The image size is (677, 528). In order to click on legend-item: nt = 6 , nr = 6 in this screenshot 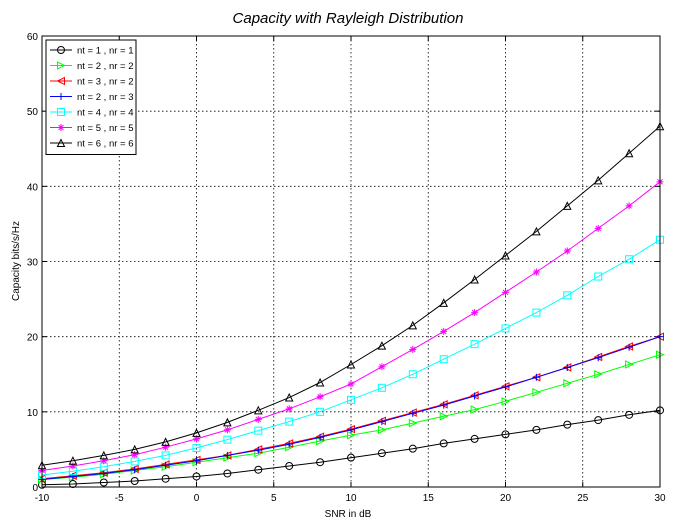, I will do `click(92, 144)`.